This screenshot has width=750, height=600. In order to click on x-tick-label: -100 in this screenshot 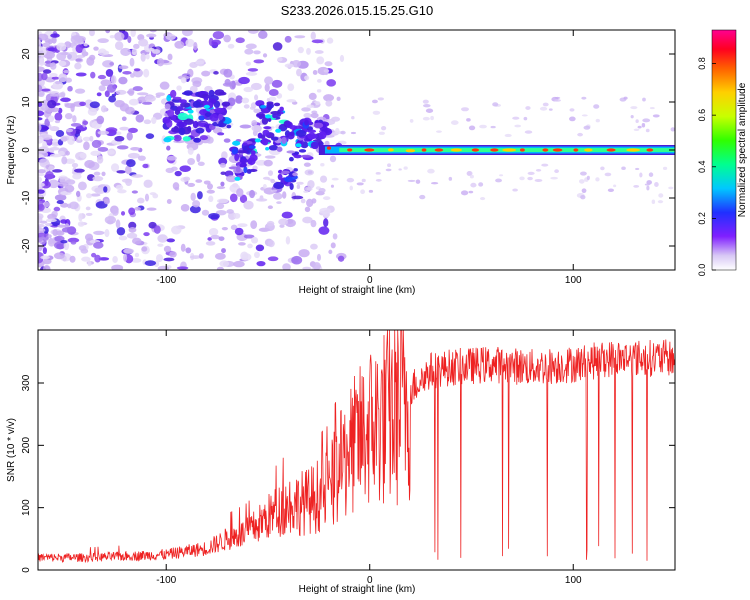, I will do `click(166, 580)`.